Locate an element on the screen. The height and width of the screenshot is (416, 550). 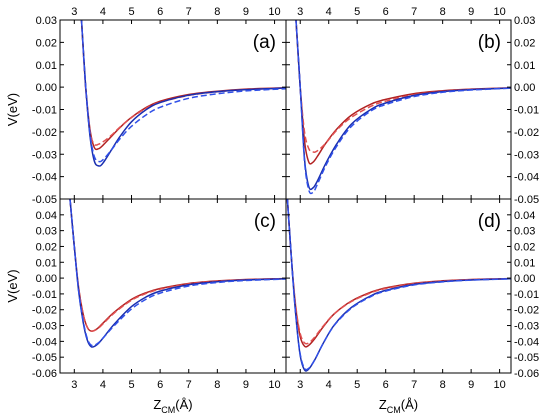
panel-label: (b) is located at coordinates (489, 42).